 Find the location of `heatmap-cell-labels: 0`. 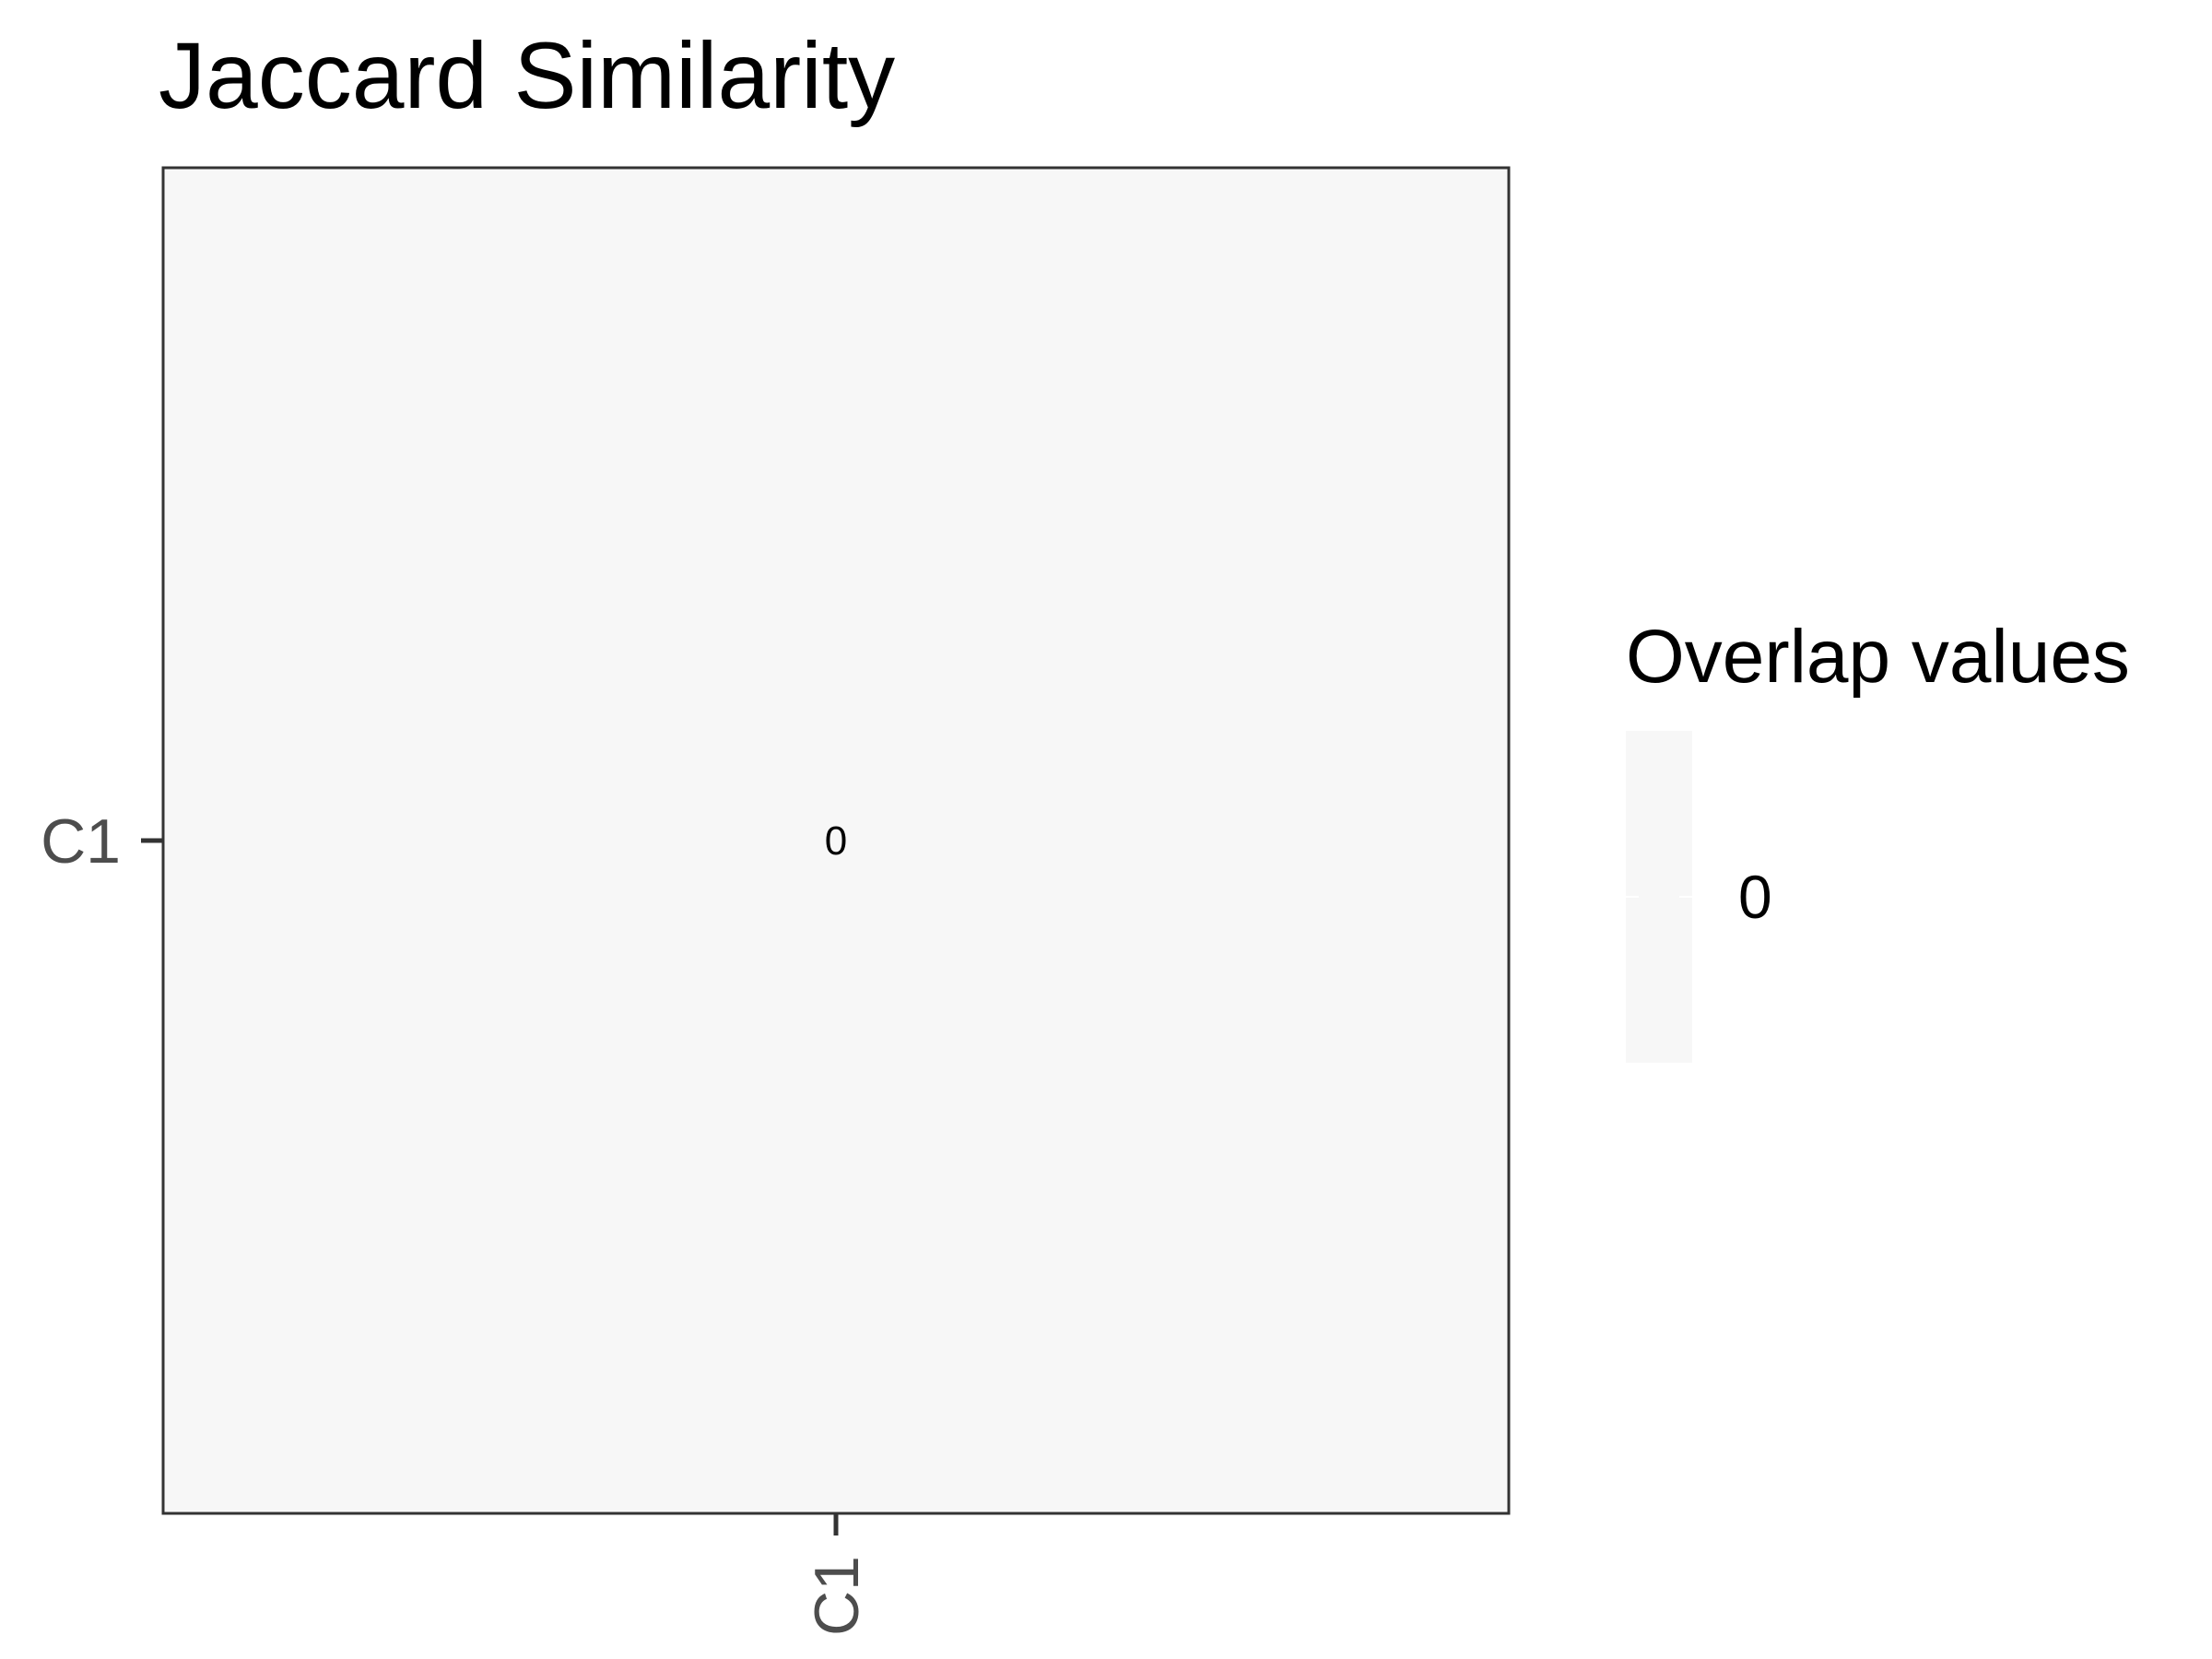

heatmap-cell-labels: 0 is located at coordinates (836, 841).